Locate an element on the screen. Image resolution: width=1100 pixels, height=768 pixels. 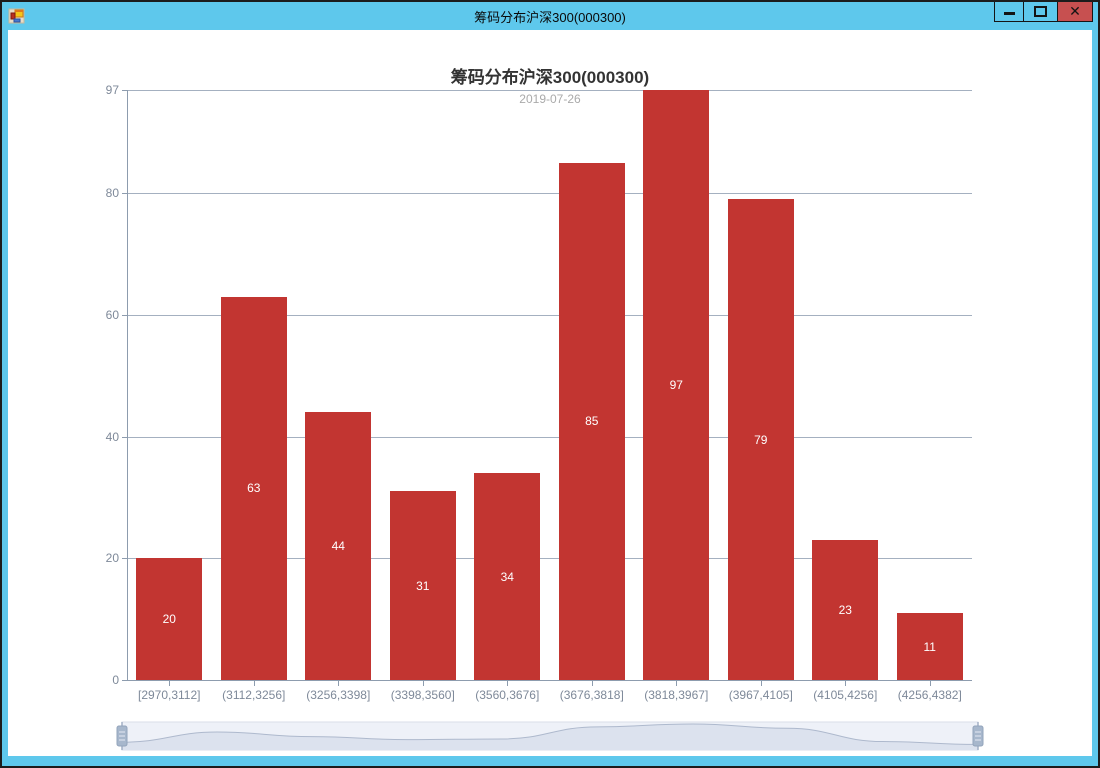
x-axis-label: (3560,3676] is located at coordinates (507, 695).